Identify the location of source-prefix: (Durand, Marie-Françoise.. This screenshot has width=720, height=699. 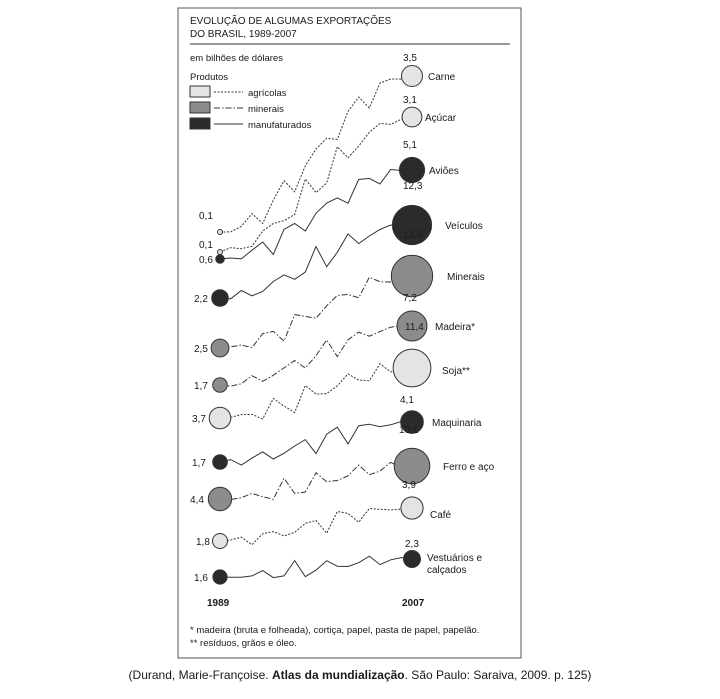
(200, 675).